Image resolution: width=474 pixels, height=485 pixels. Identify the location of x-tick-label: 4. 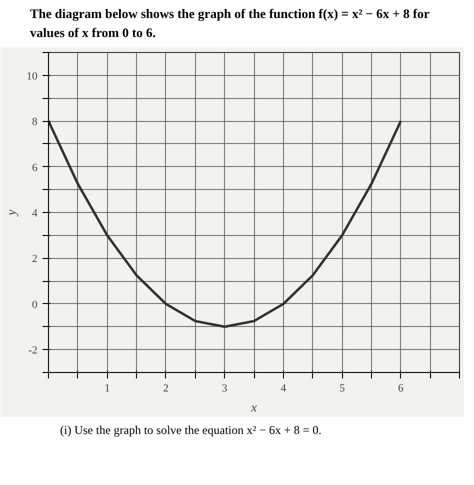
(283, 388).